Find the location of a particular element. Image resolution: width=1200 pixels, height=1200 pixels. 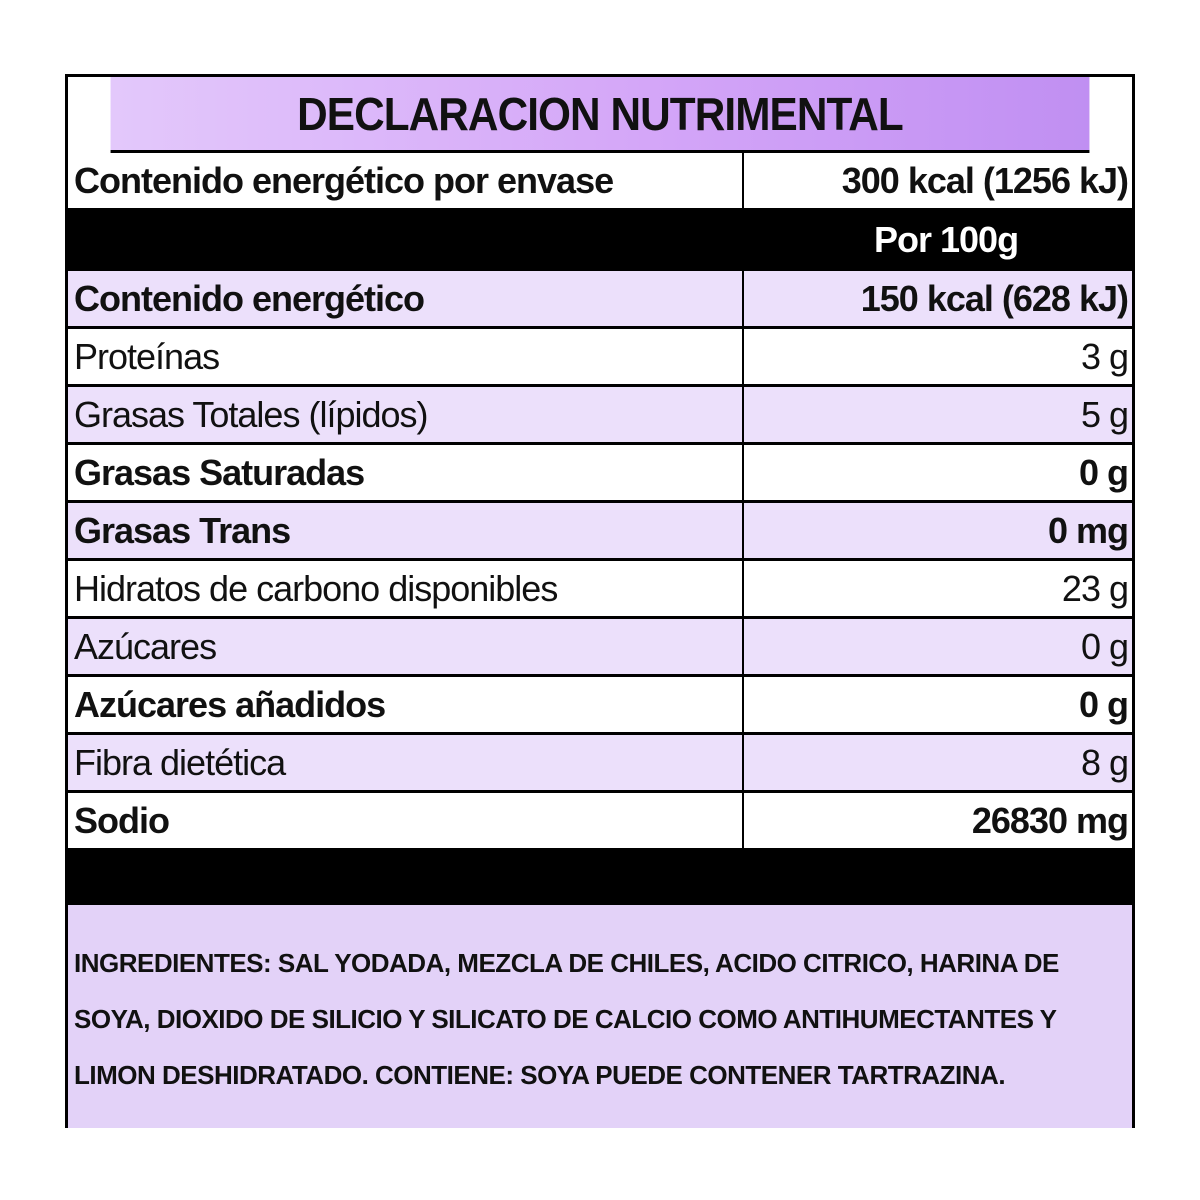

header-spacer is located at coordinates (406, 239).